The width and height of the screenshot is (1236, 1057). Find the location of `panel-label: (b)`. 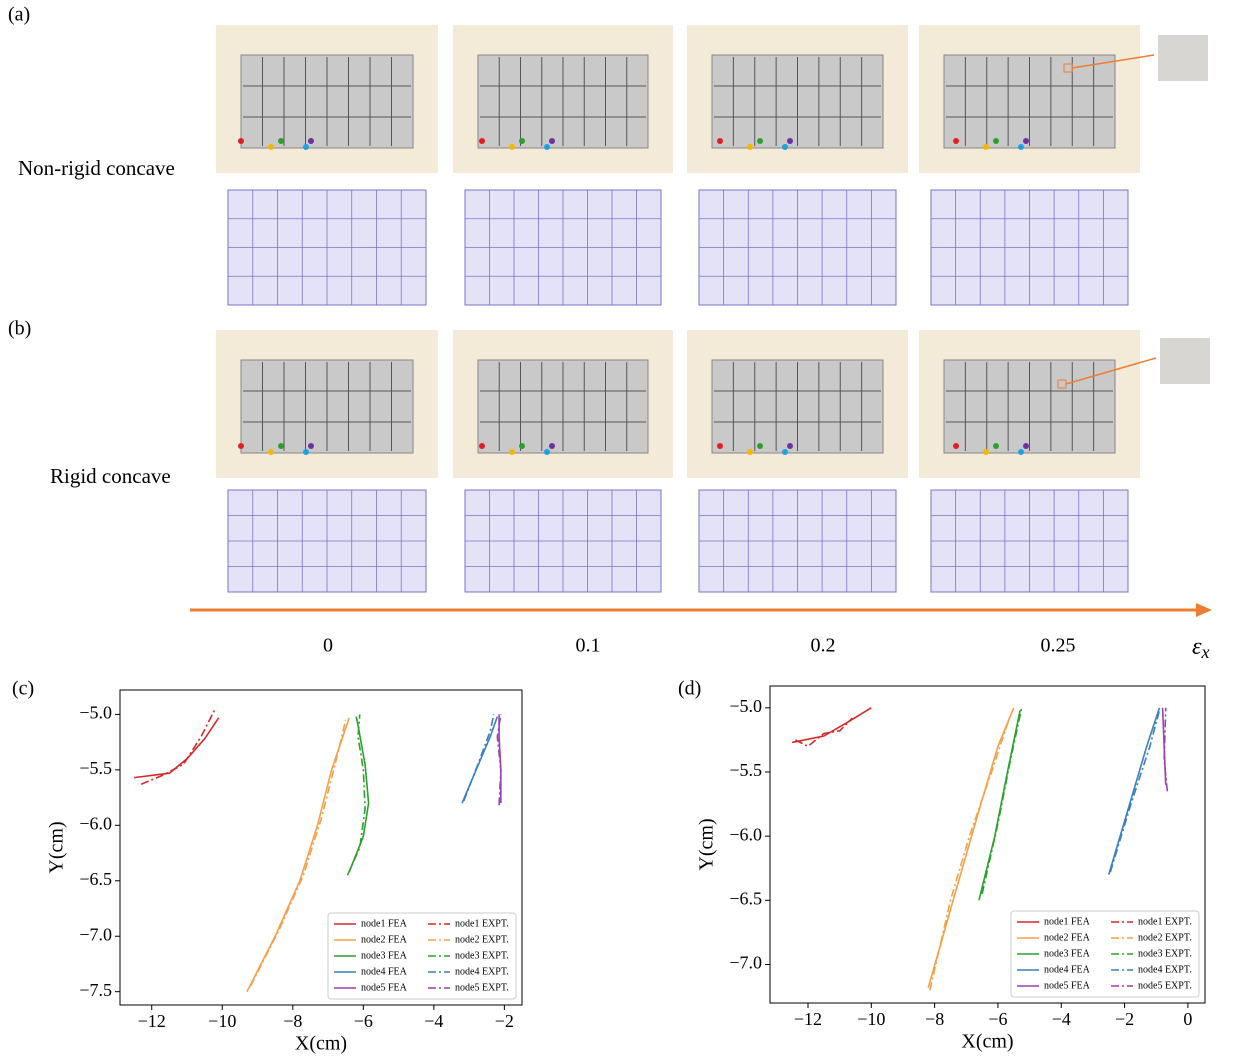

panel-label: (b) is located at coordinates (19, 329).